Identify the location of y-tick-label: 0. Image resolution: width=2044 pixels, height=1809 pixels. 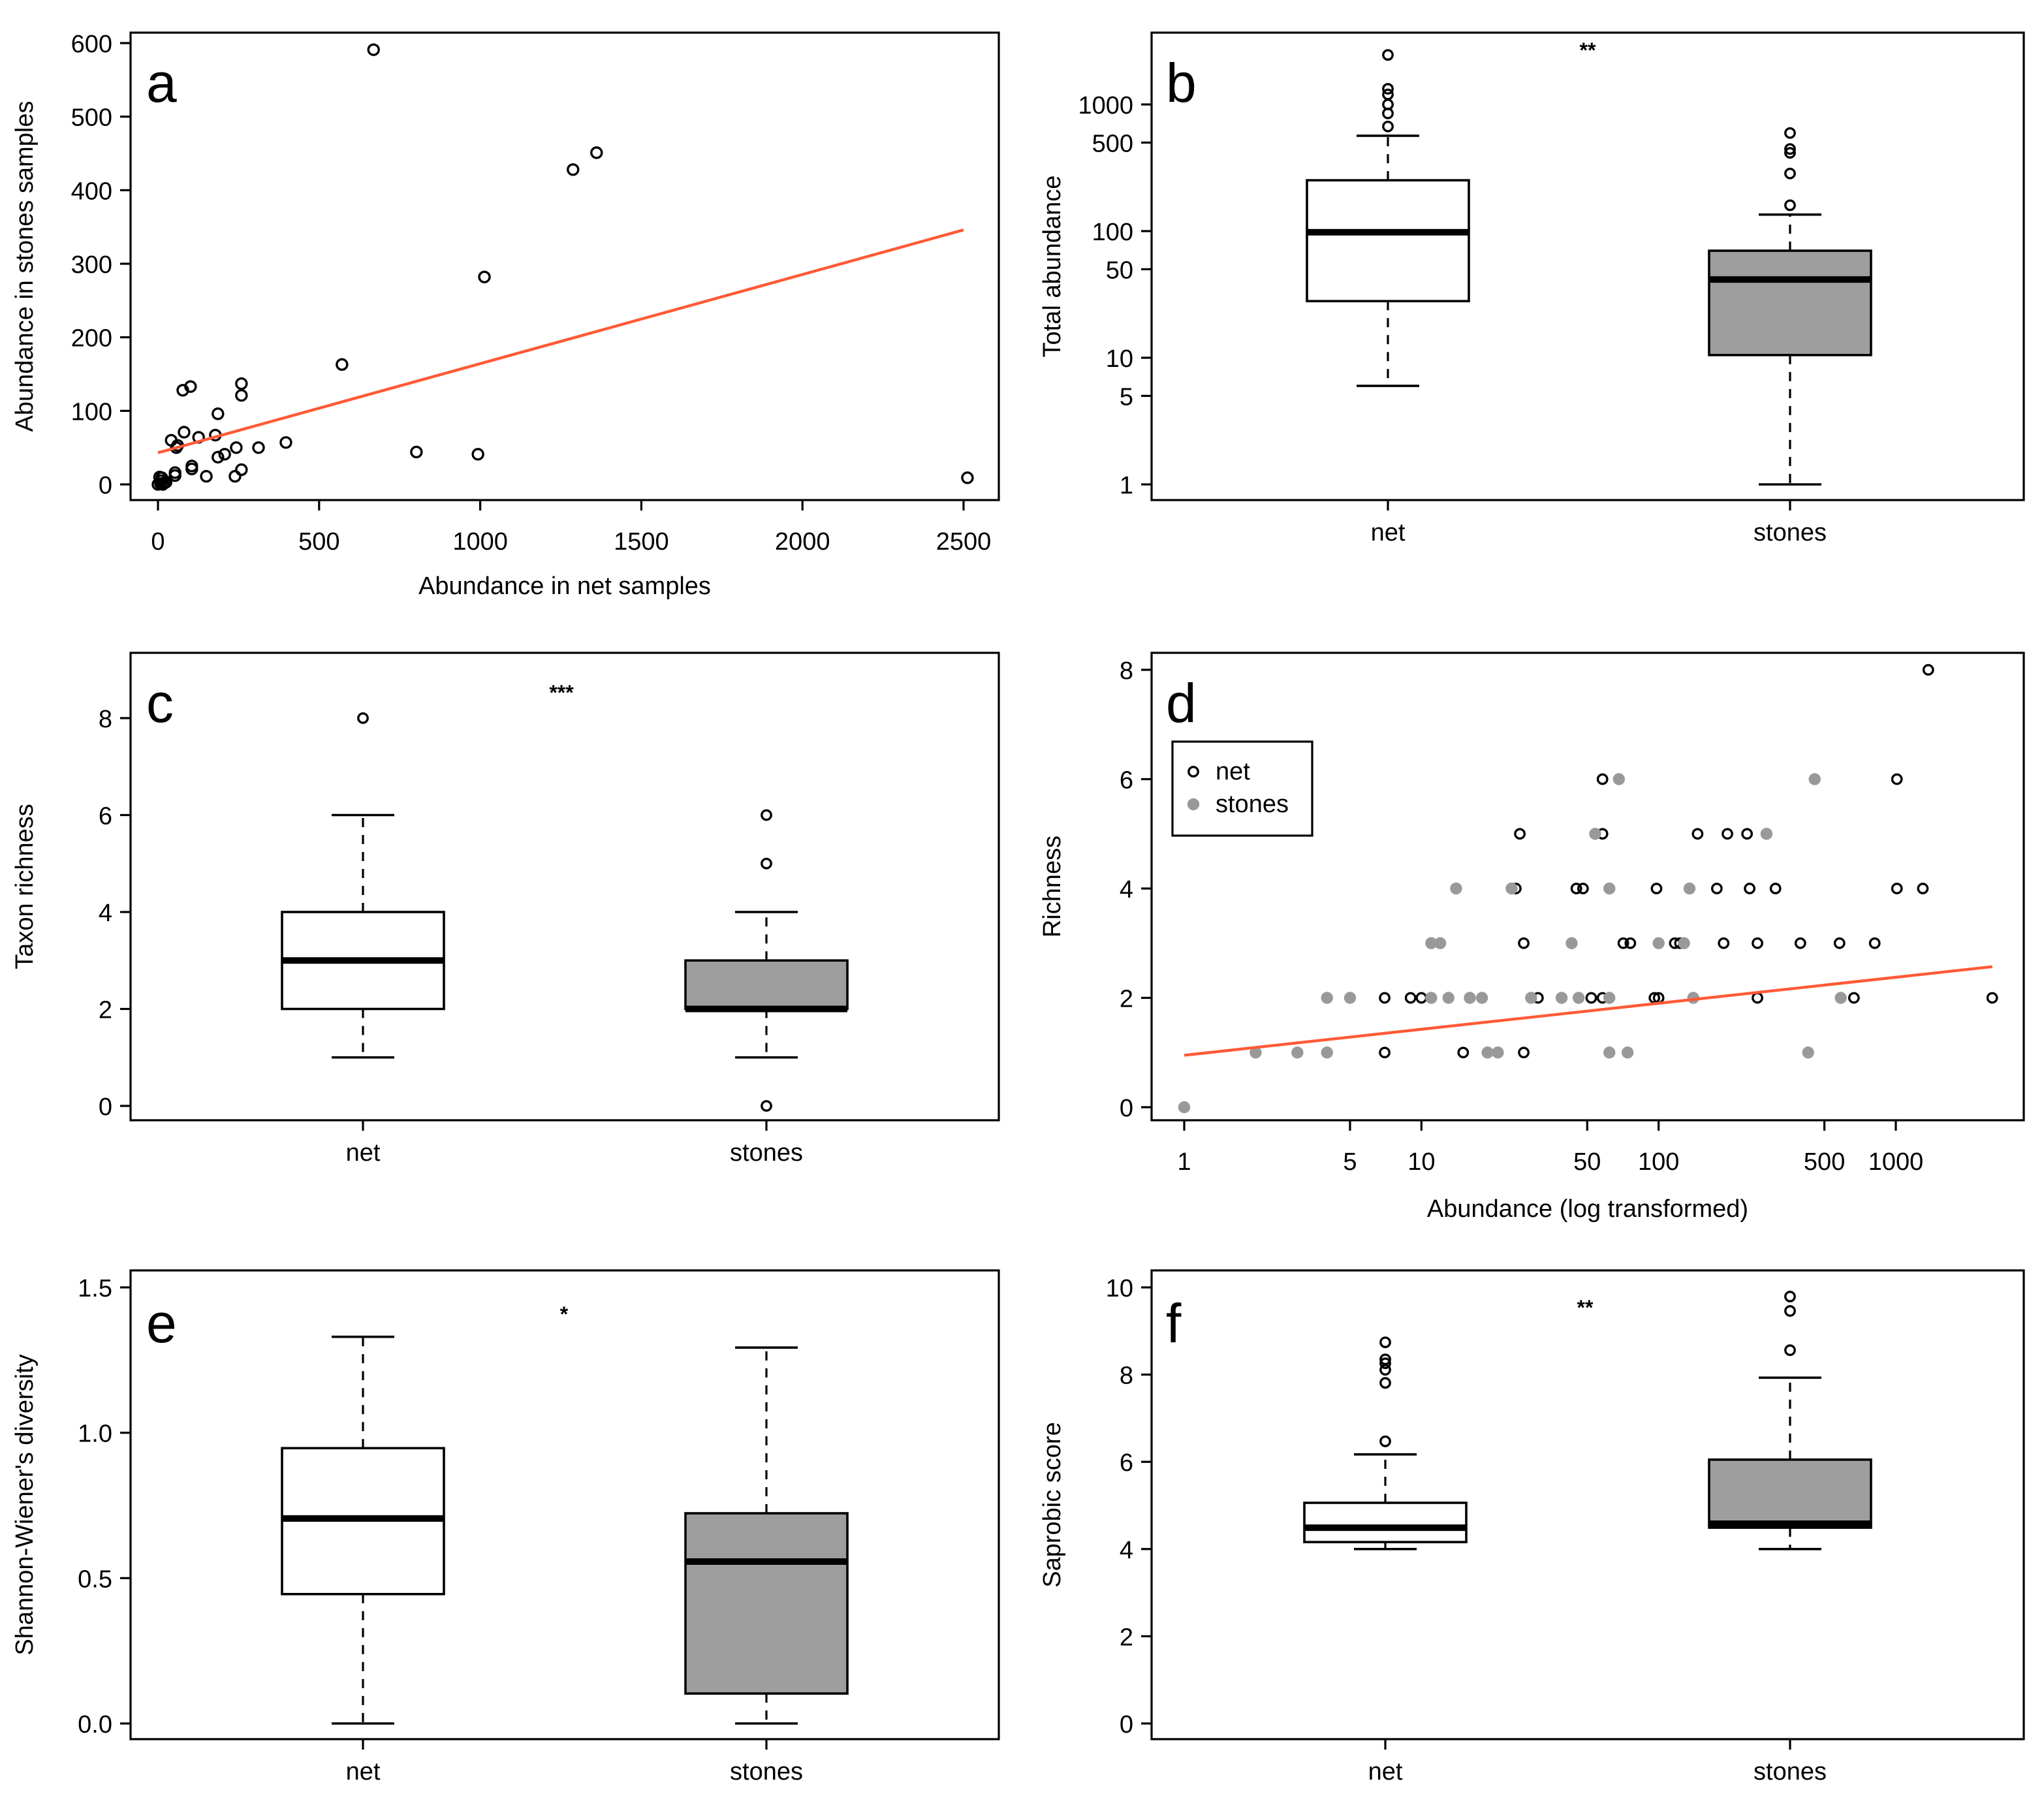
(1127, 1108).